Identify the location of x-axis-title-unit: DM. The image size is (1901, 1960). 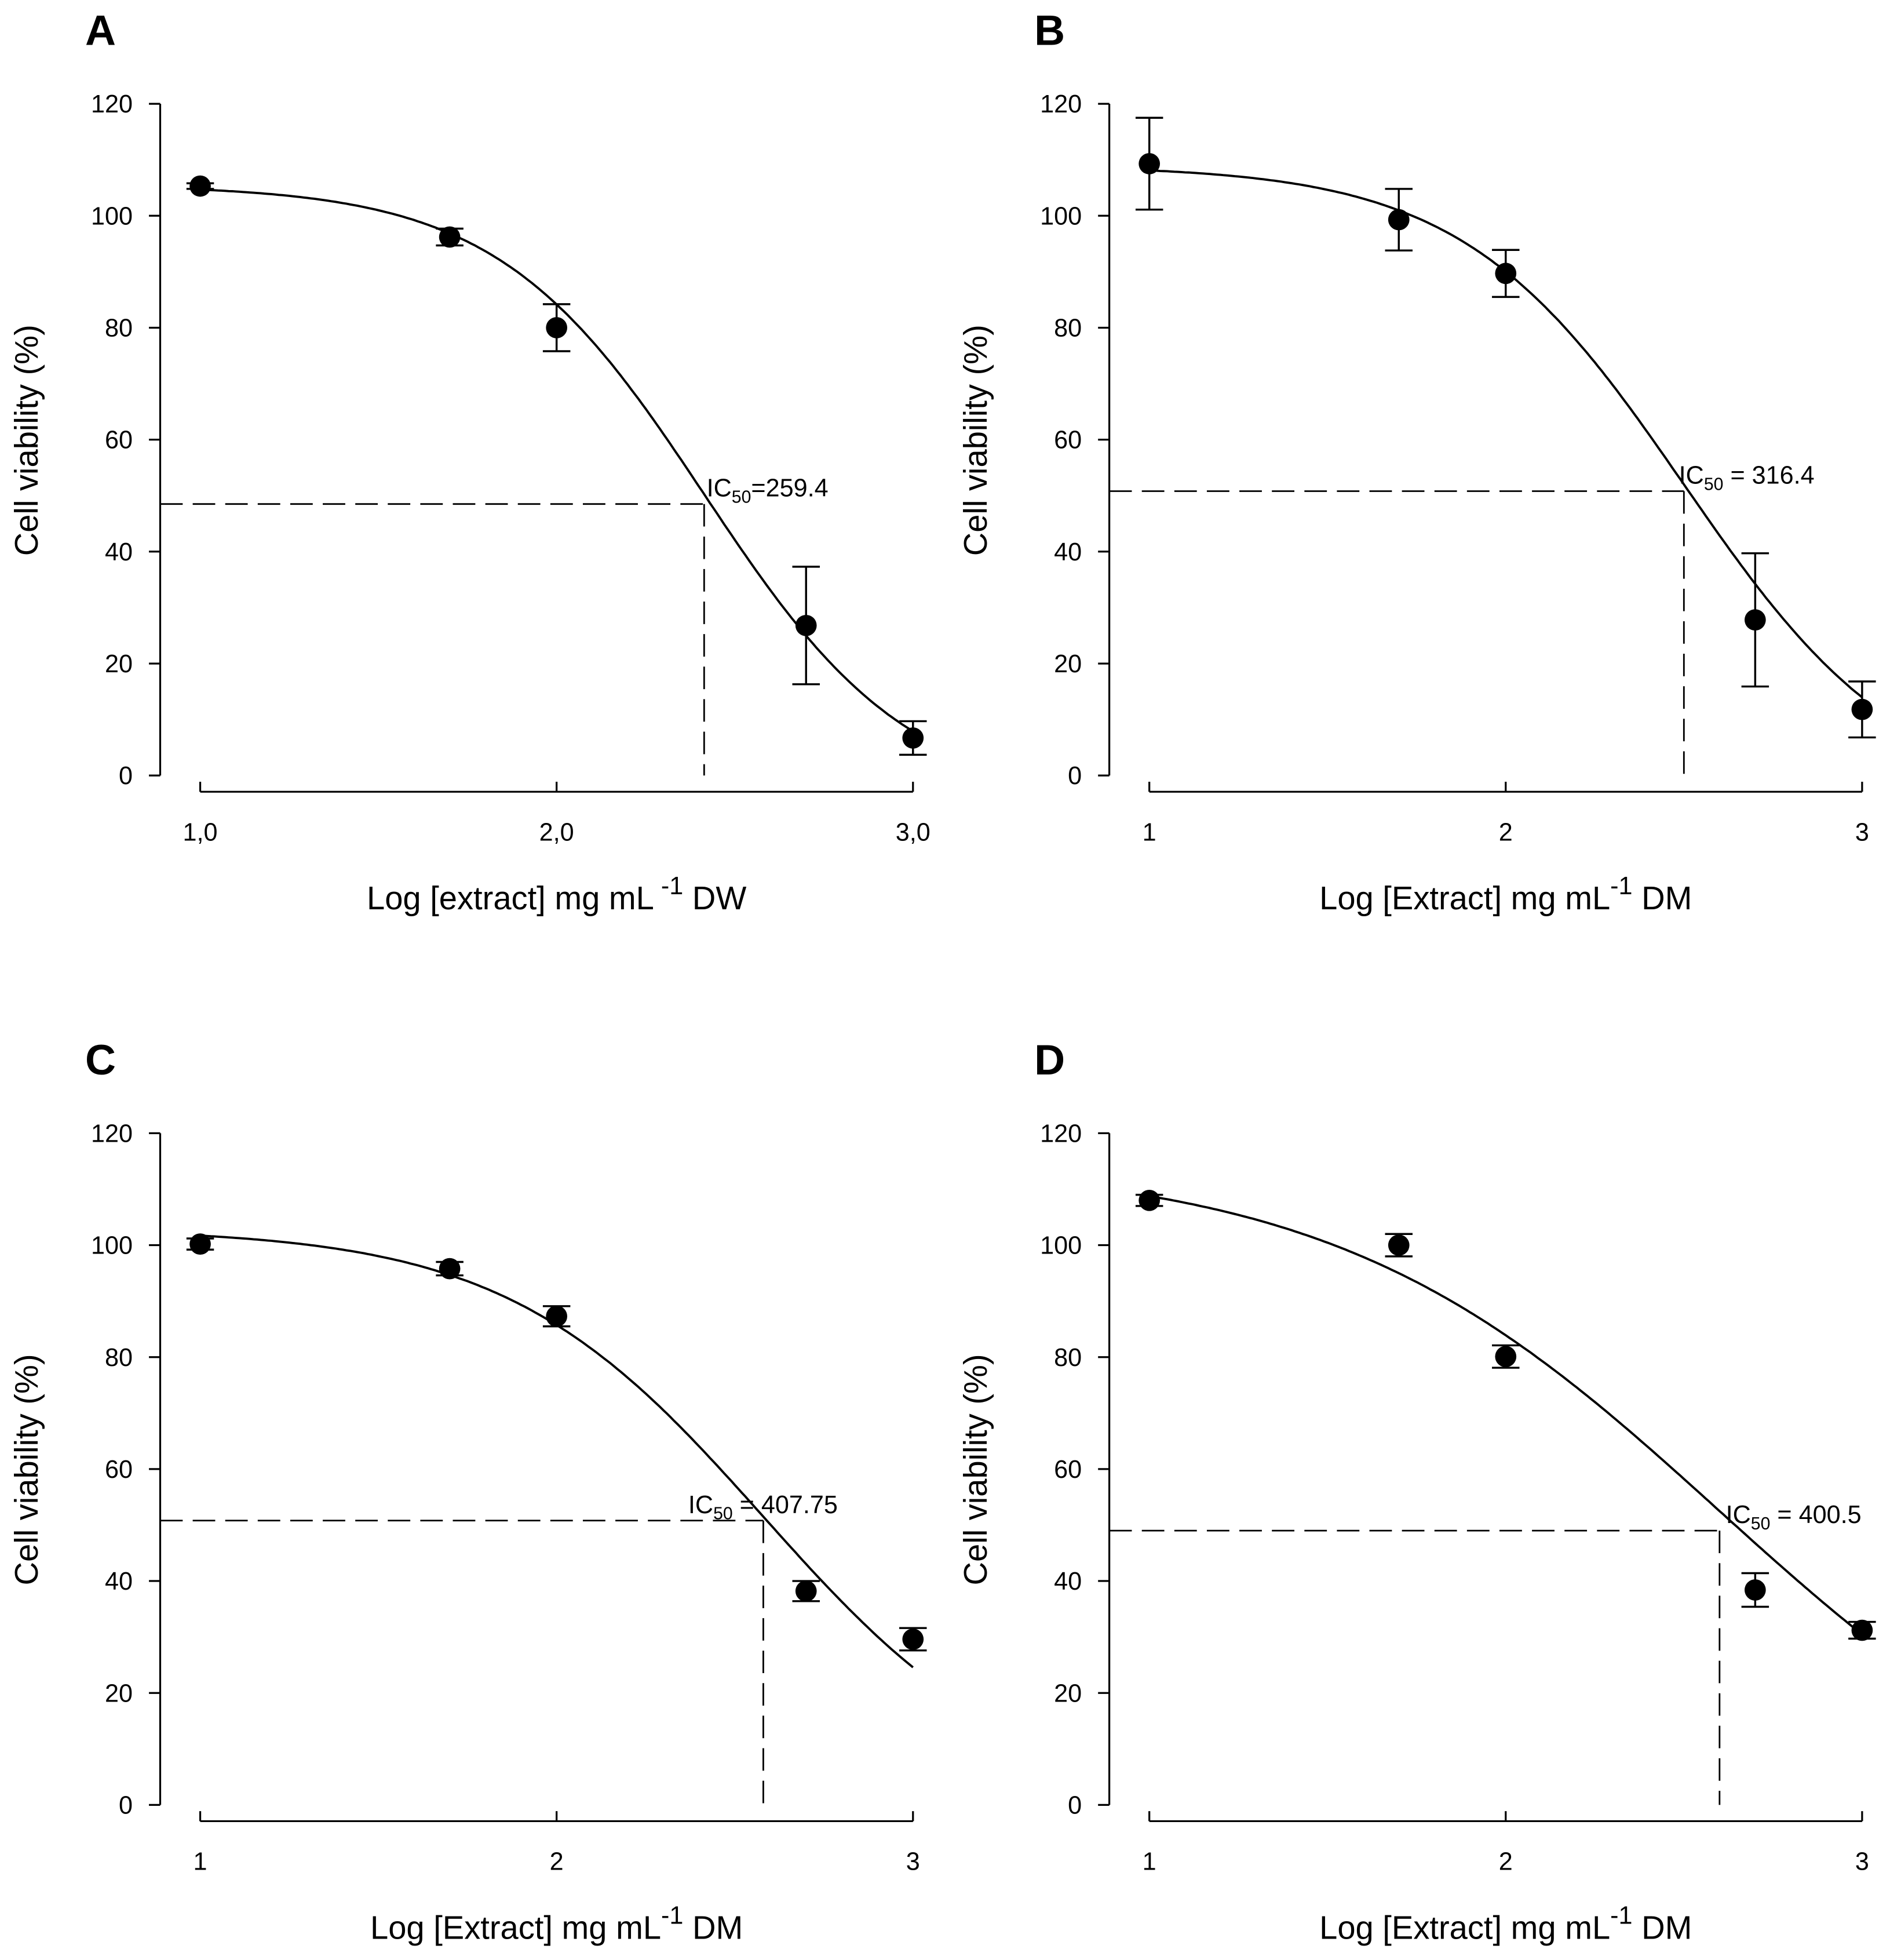
(1662, 898).